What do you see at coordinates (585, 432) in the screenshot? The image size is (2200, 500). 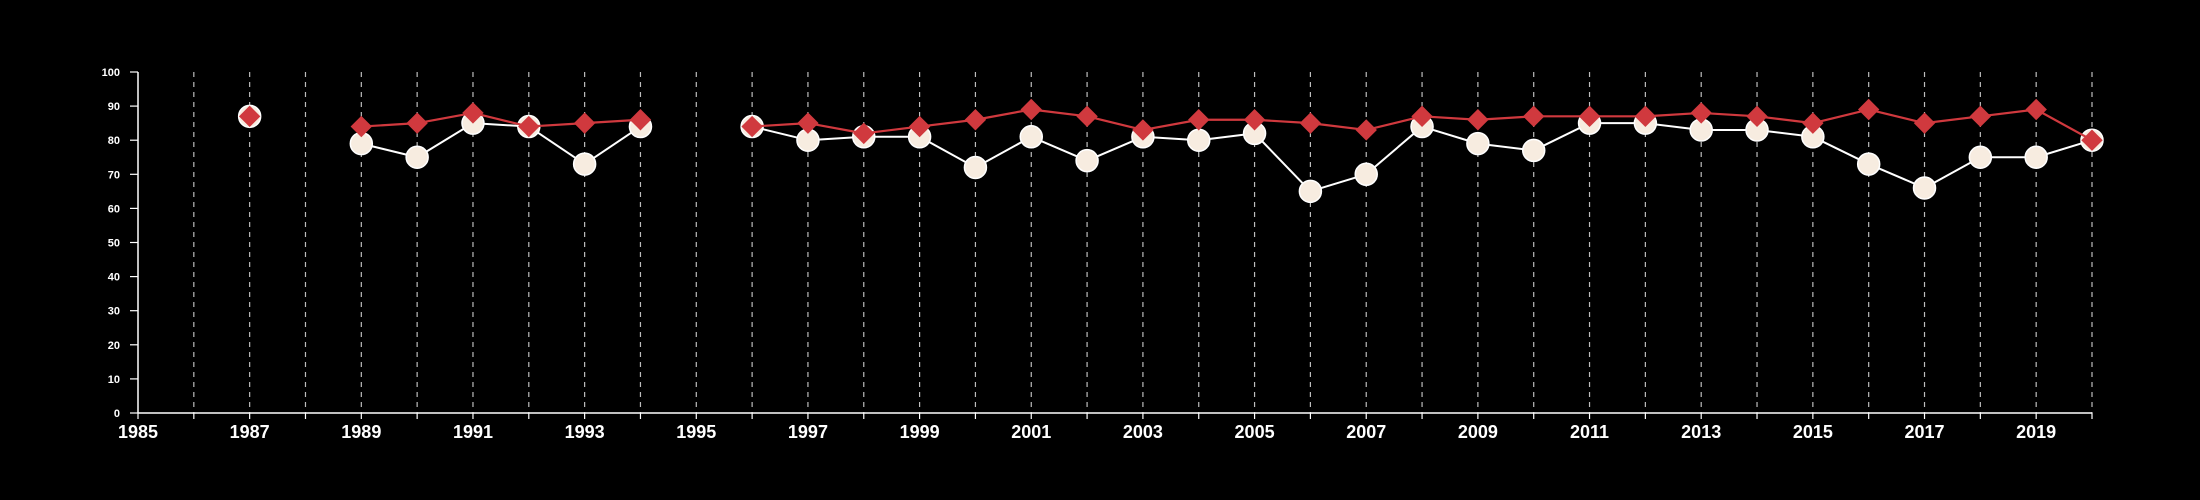 I see `x-tick-label: 1993` at bounding box center [585, 432].